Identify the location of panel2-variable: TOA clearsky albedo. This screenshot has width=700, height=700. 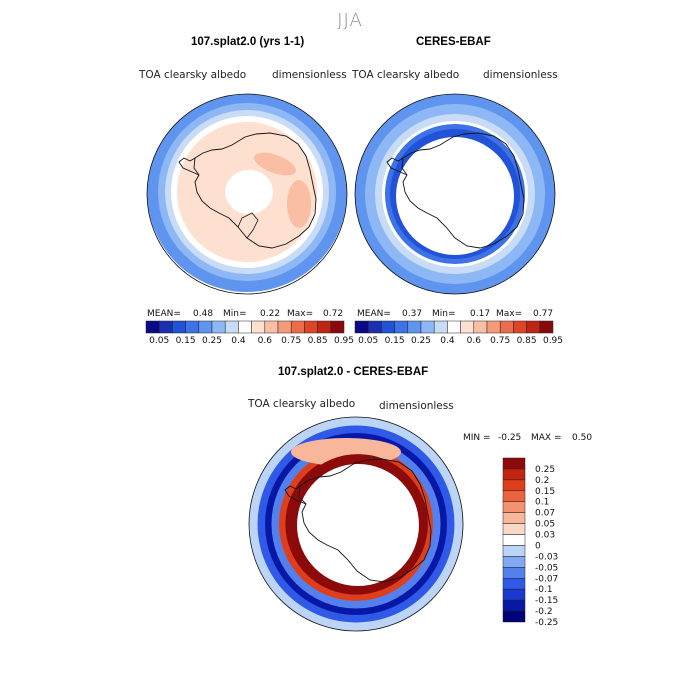
(406, 75).